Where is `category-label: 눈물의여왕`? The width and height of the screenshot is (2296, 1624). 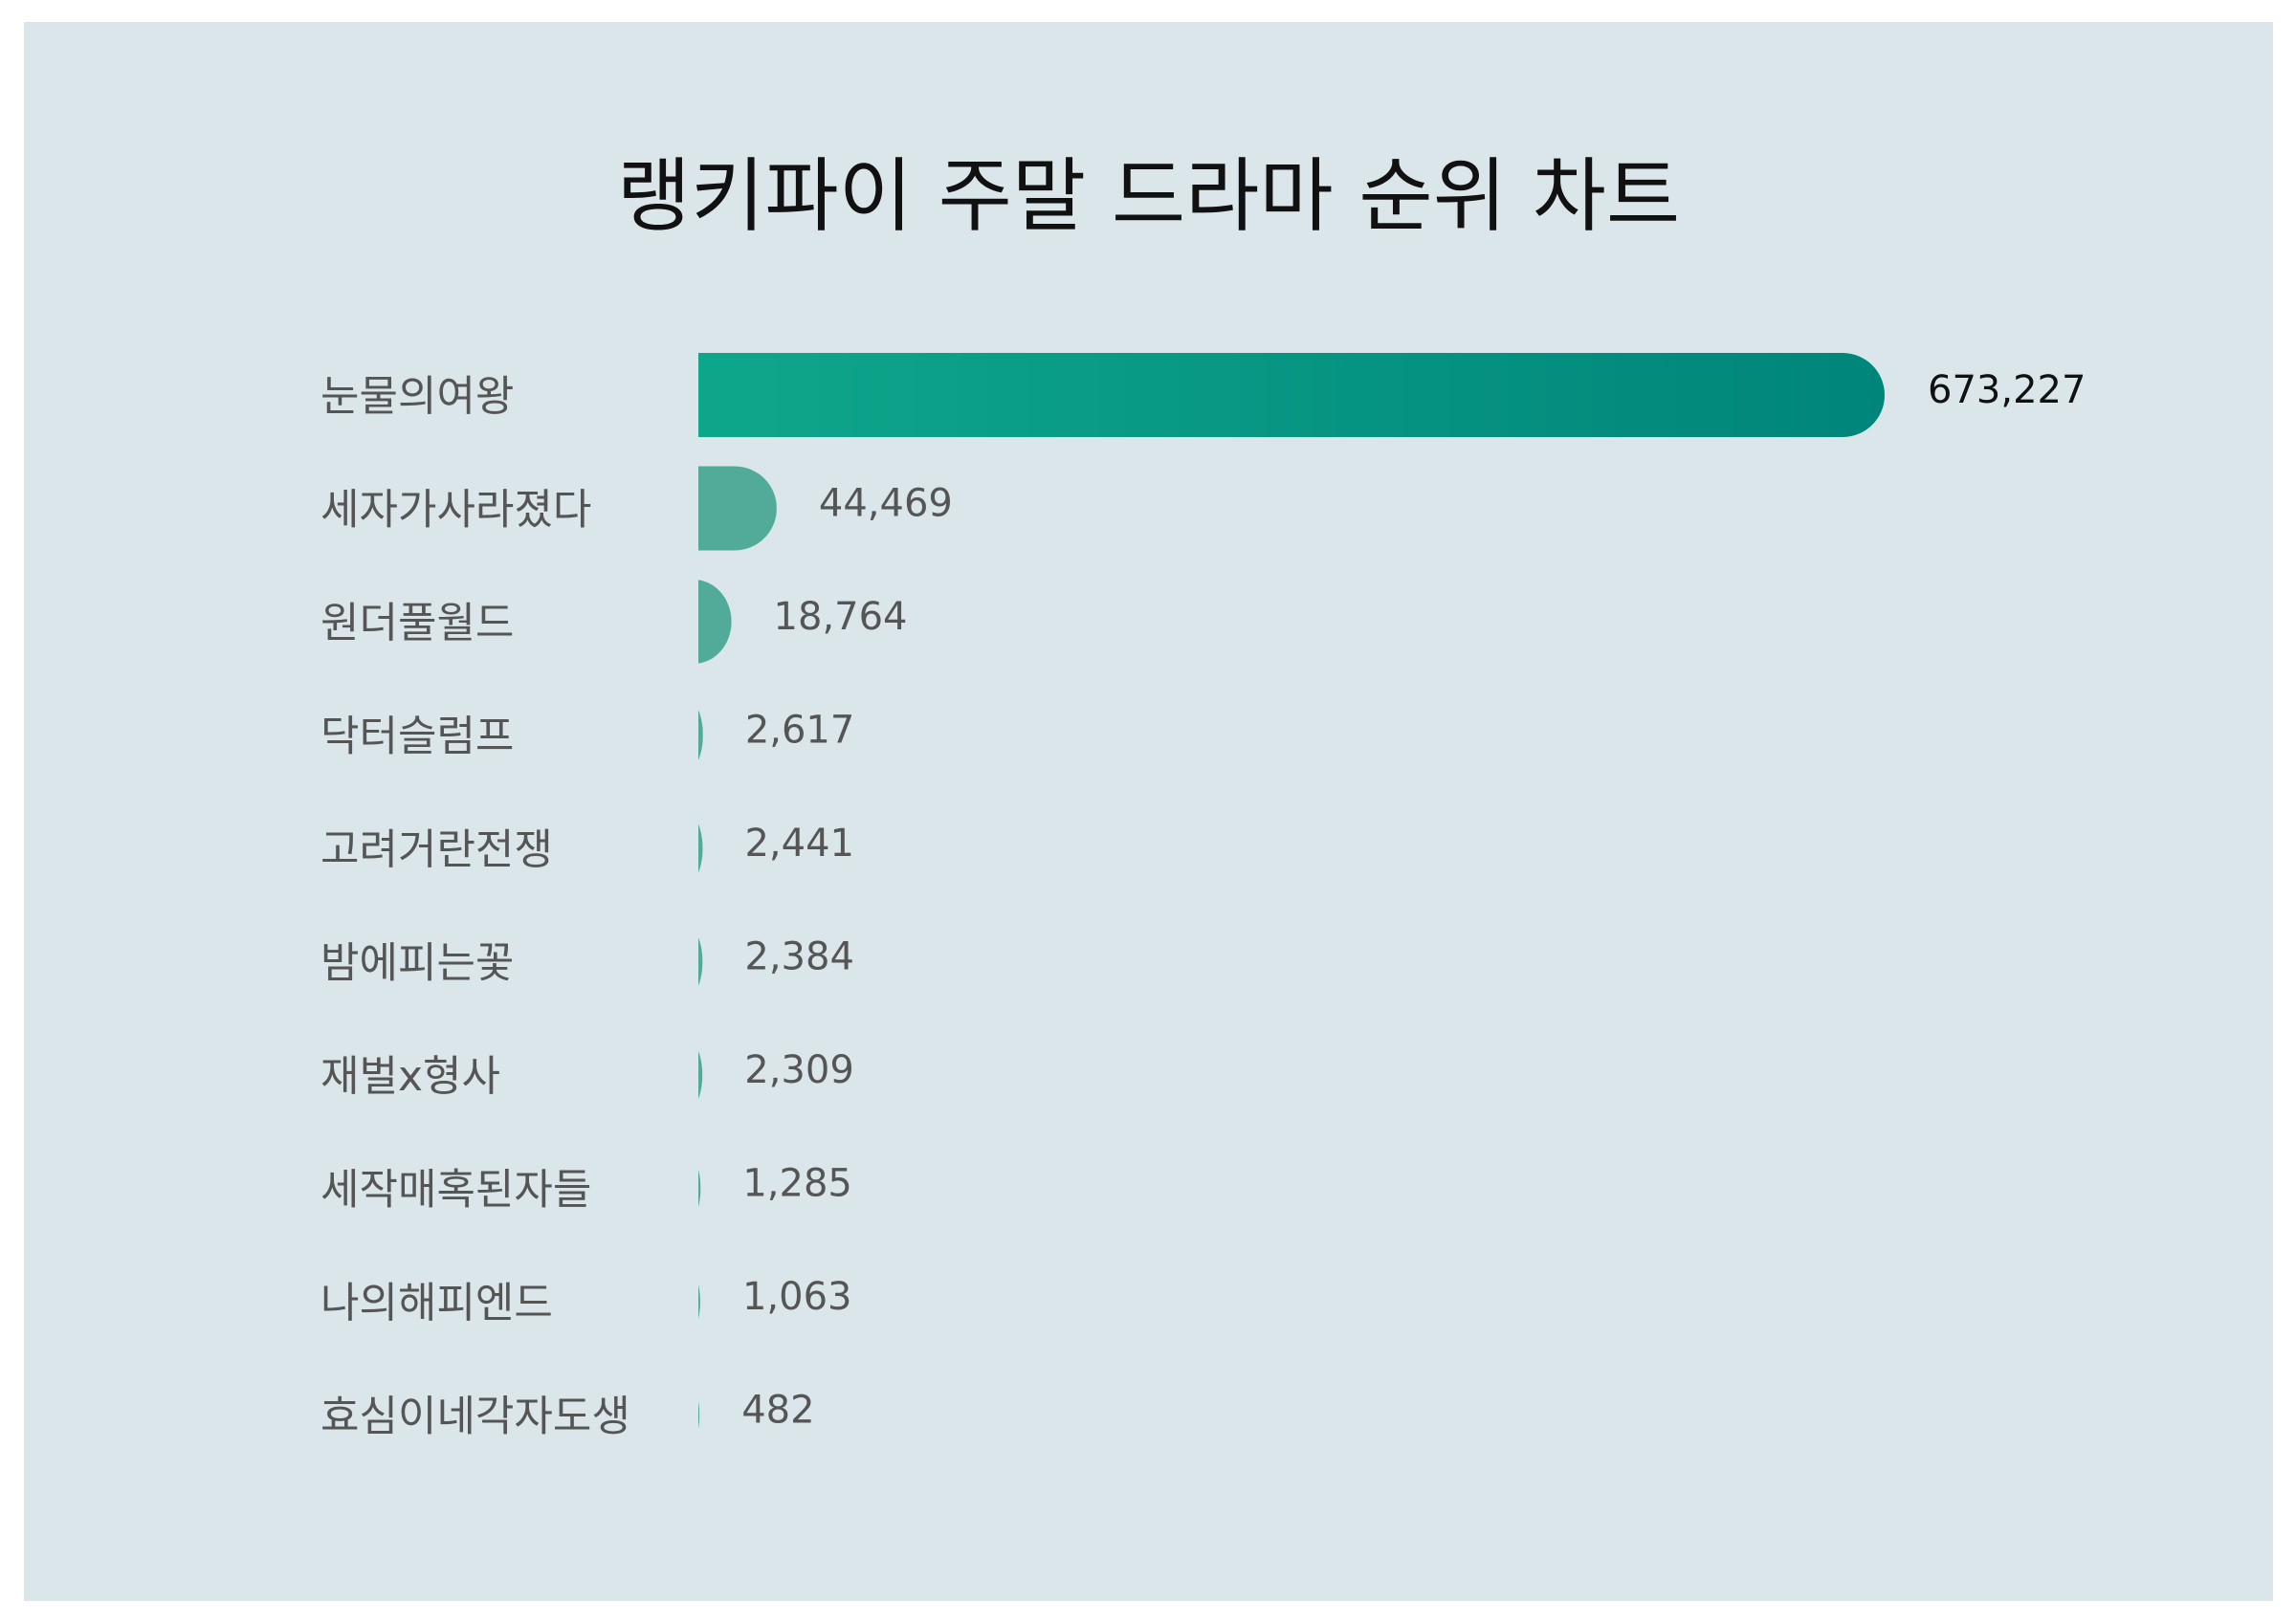
category-label: 눈물의여왕 is located at coordinates (417, 396).